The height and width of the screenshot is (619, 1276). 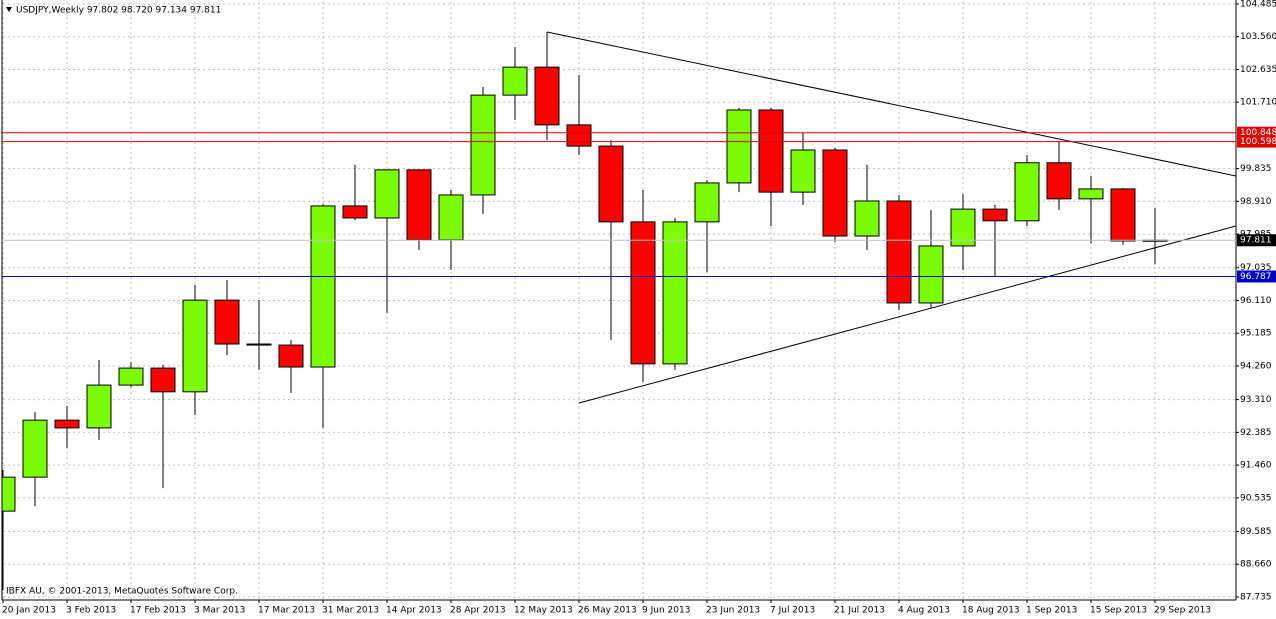 I want to click on y-tick-label: 104.485, so click(x=1258, y=4).